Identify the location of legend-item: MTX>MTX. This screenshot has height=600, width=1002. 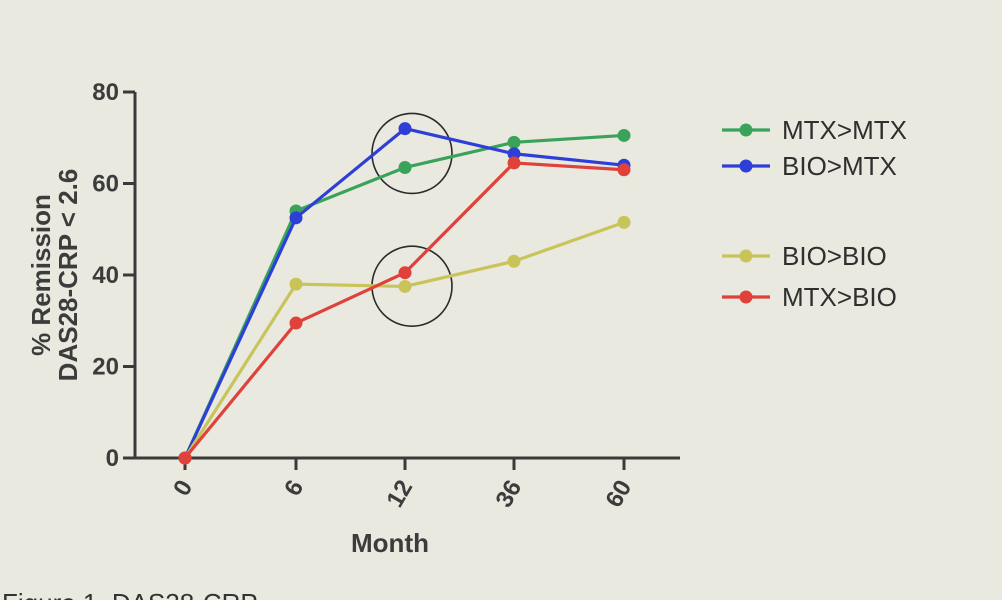
(814, 130).